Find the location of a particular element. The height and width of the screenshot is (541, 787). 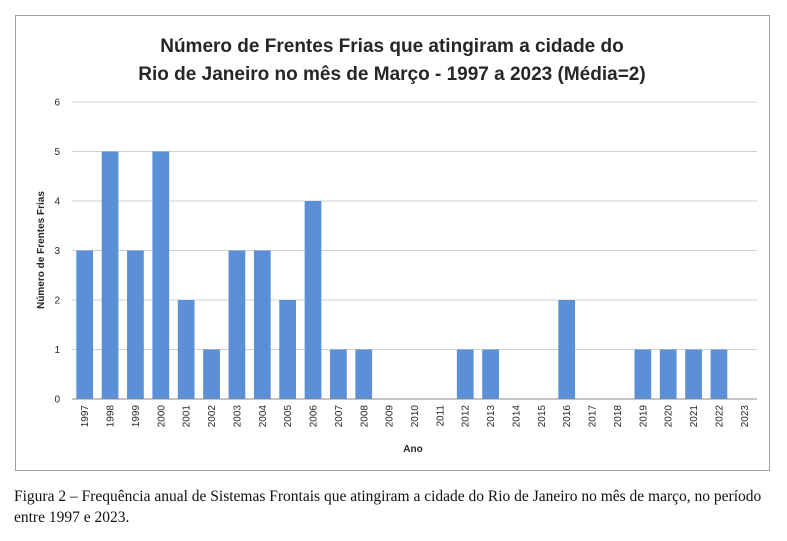

bar-2001 is located at coordinates (186, 349).